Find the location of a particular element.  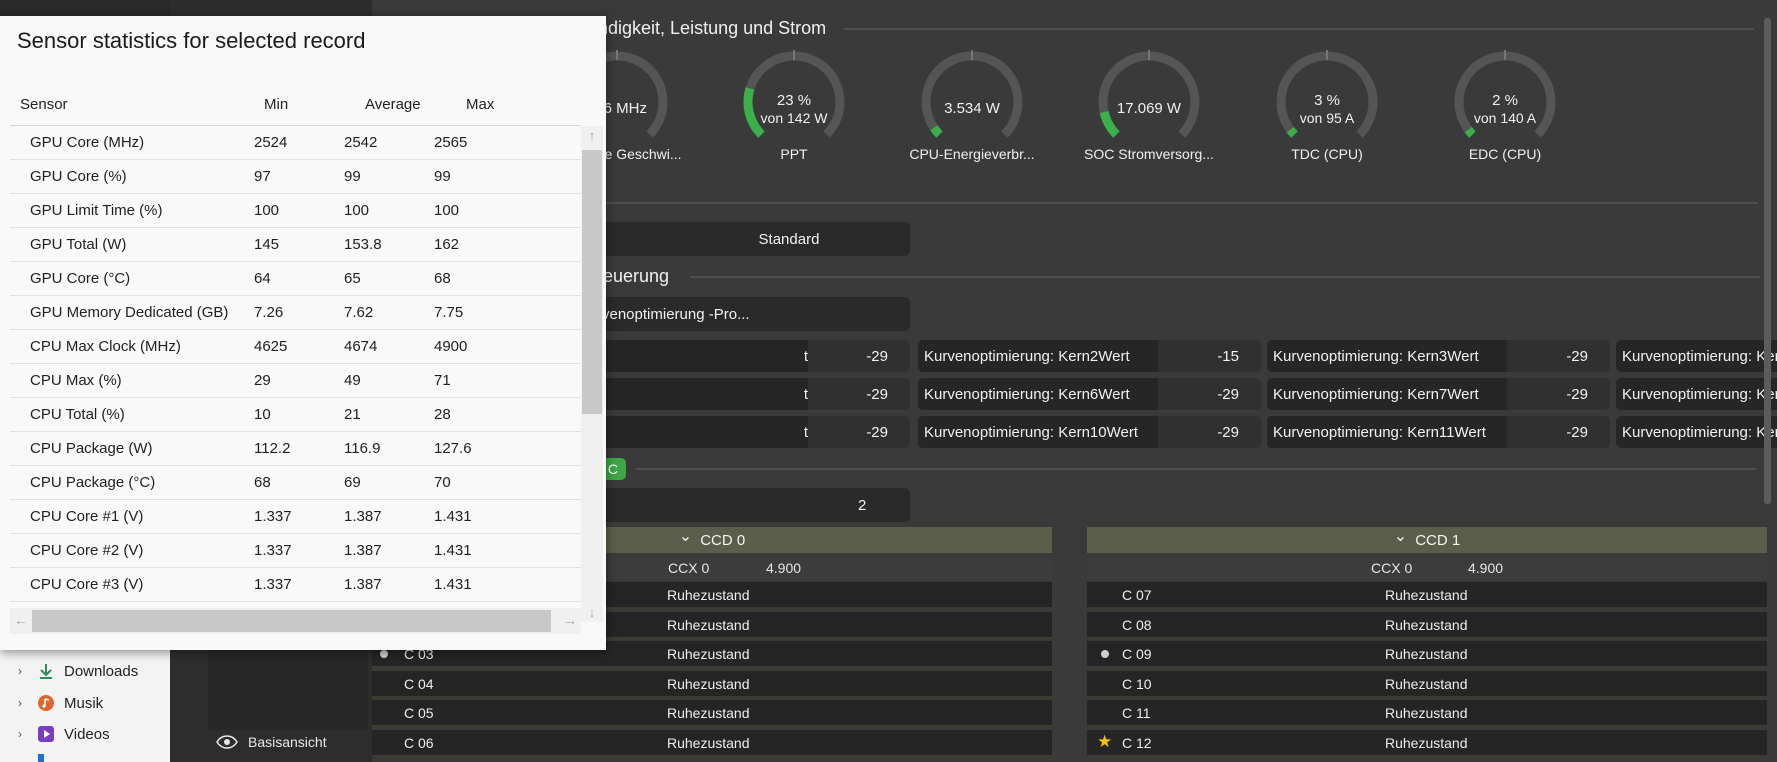

core-row: ★ C 12 Ruhezustand is located at coordinates (1427, 743).